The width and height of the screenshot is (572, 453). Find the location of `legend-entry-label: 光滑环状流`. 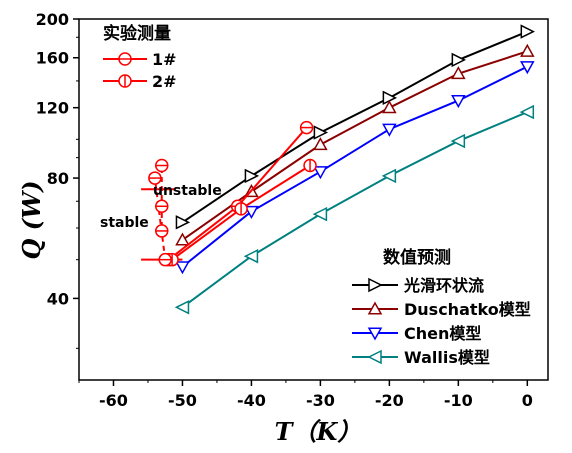

legend-entry-label: 光滑环状流 is located at coordinates (443, 285).